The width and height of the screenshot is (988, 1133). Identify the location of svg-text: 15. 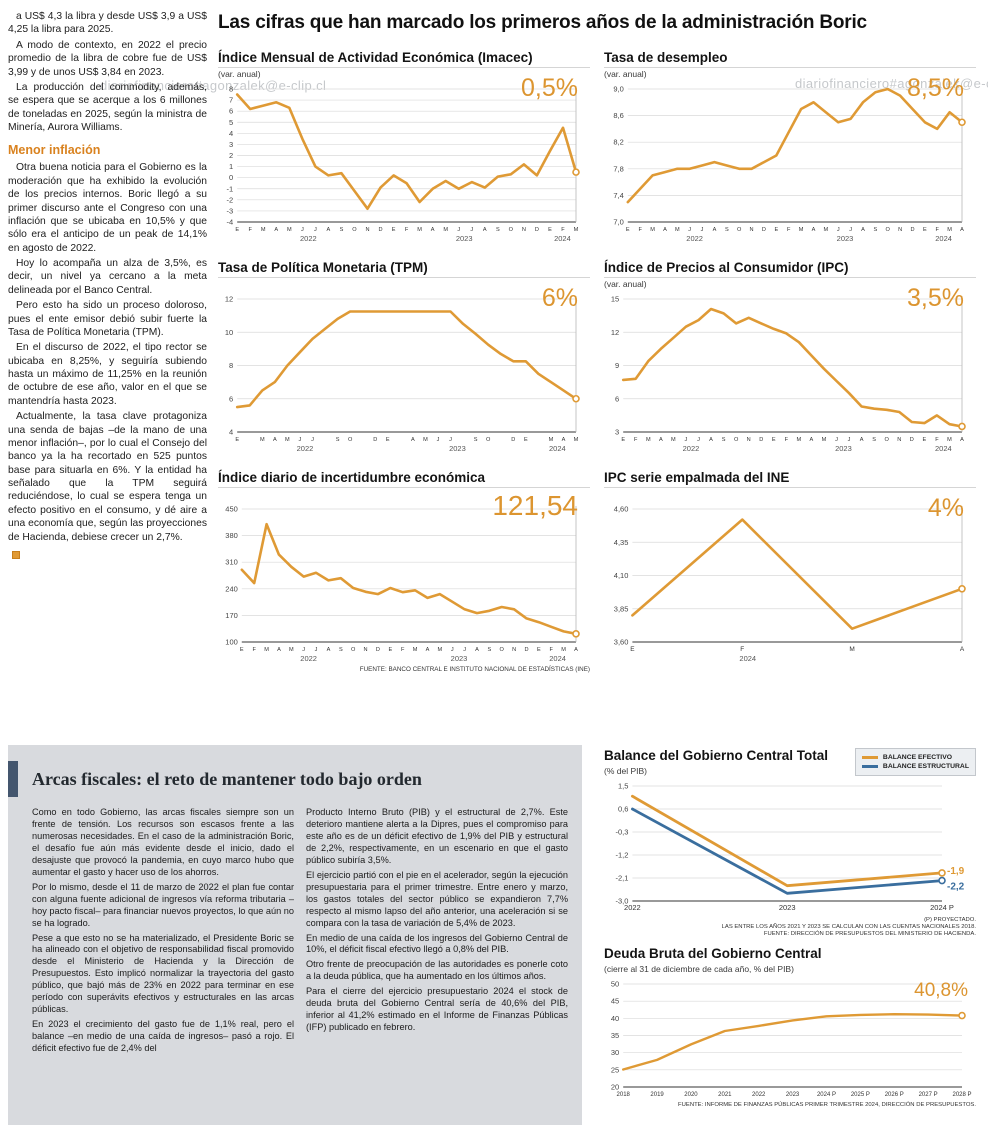
(615, 299).